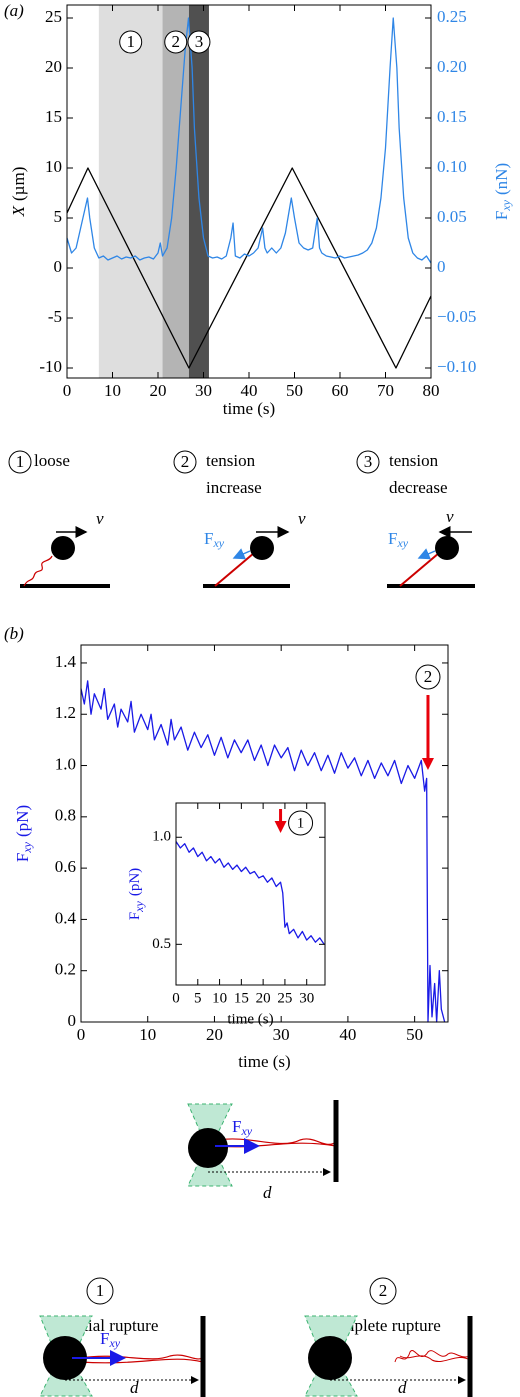  I want to click on x-tick-label: 80, so click(431, 390).